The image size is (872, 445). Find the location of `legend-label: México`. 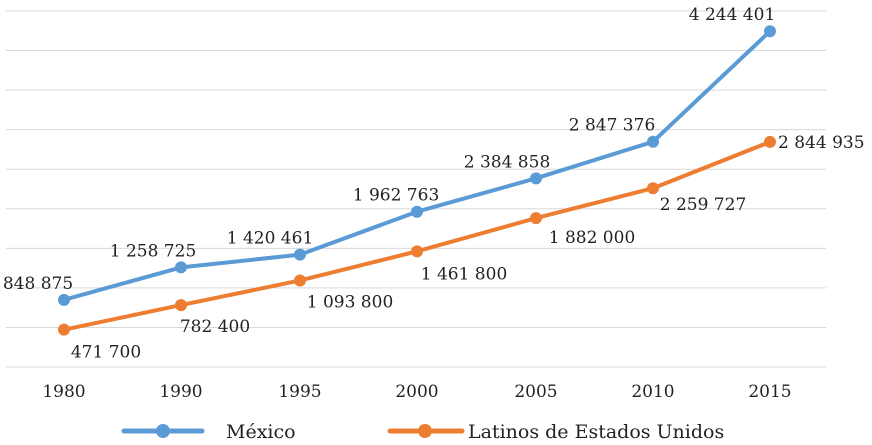

legend-label: México is located at coordinates (261, 432).